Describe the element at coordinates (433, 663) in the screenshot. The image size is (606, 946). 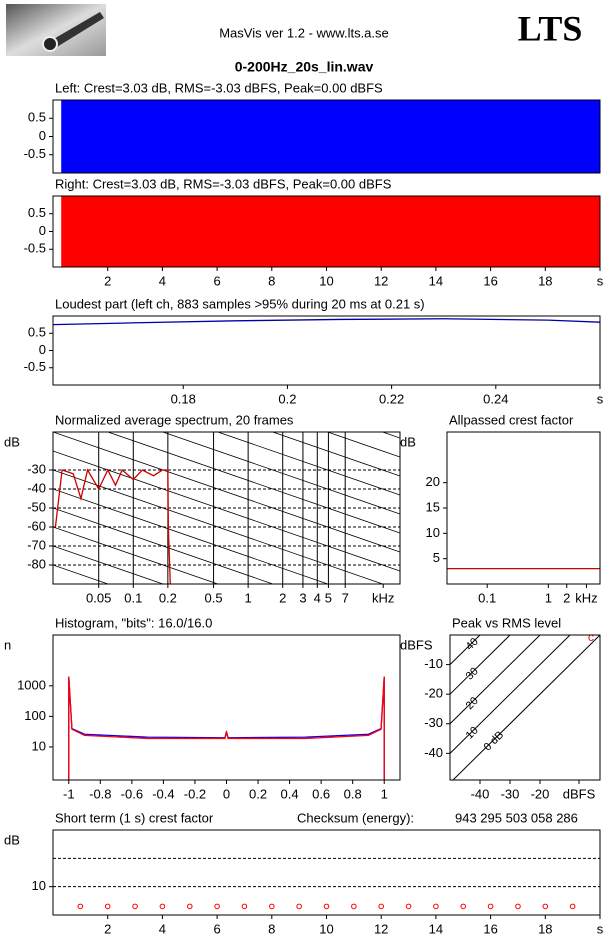
I see `y-tick-label: -10` at that location.